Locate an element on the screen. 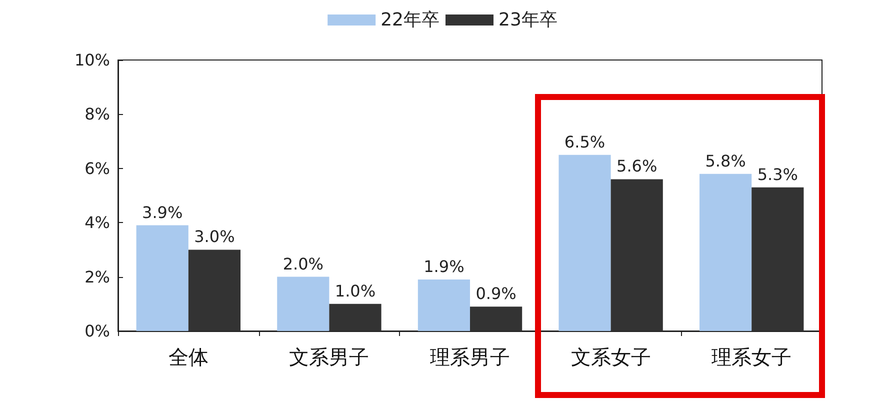 The height and width of the screenshot is (409, 885). data-label: 3.9% is located at coordinates (162, 212).